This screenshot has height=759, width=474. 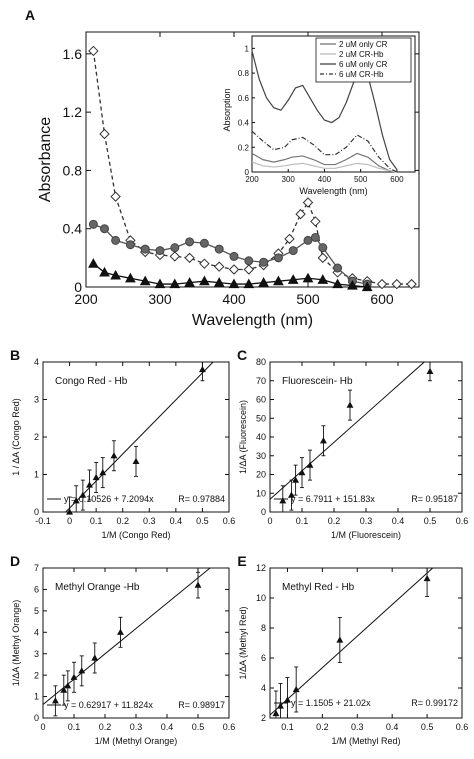 What do you see at coordinates (243, 437) in the screenshot?
I see `y-axis-label: 1/ΔA (Fluorescein)` at bounding box center [243, 437].